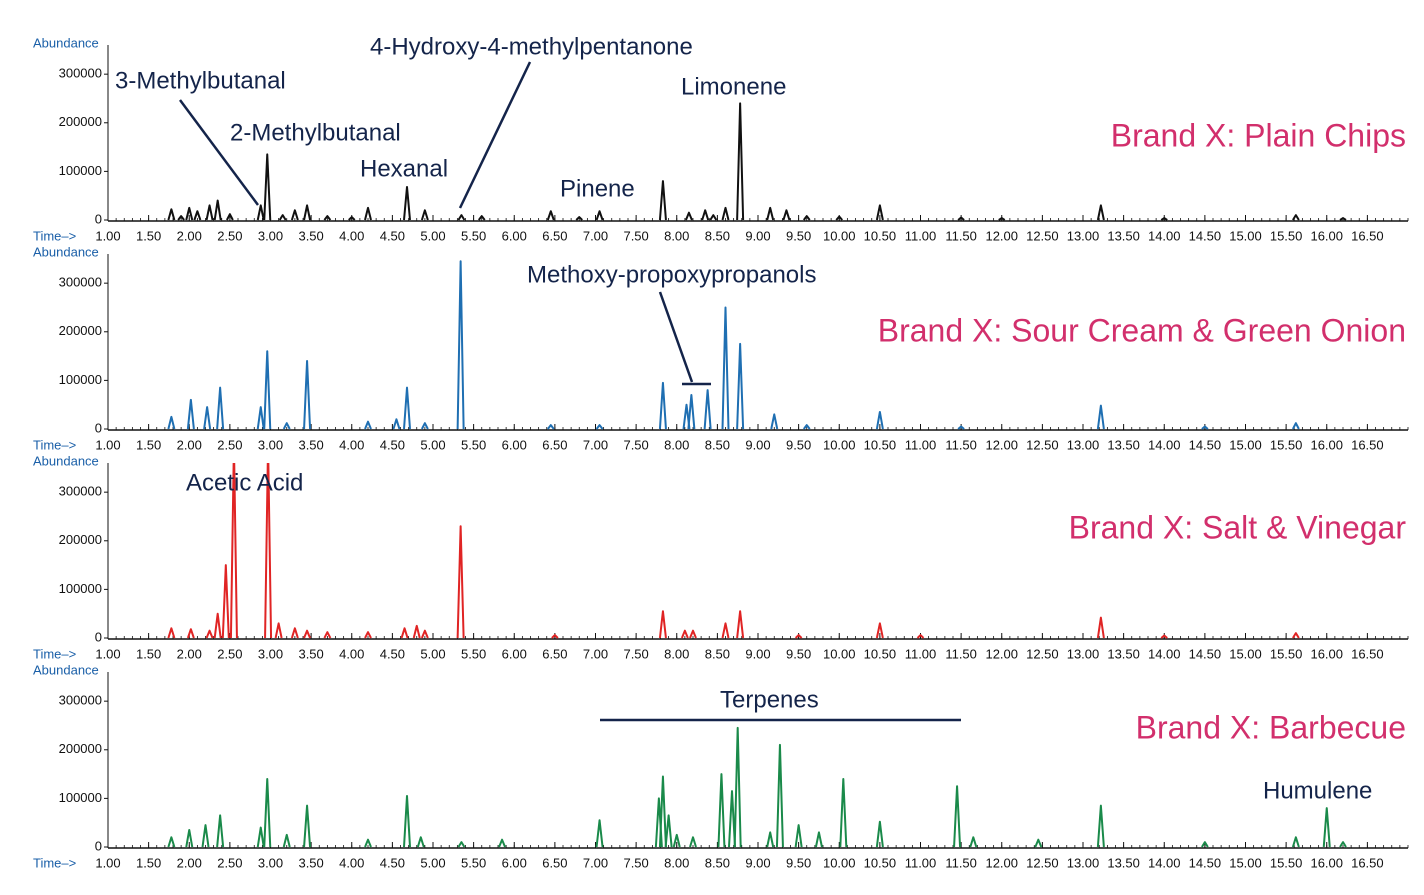  What do you see at coordinates (189, 235) in the screenshot?
I see `x-tick-label: 2.00` at bounding box center [189, 235].